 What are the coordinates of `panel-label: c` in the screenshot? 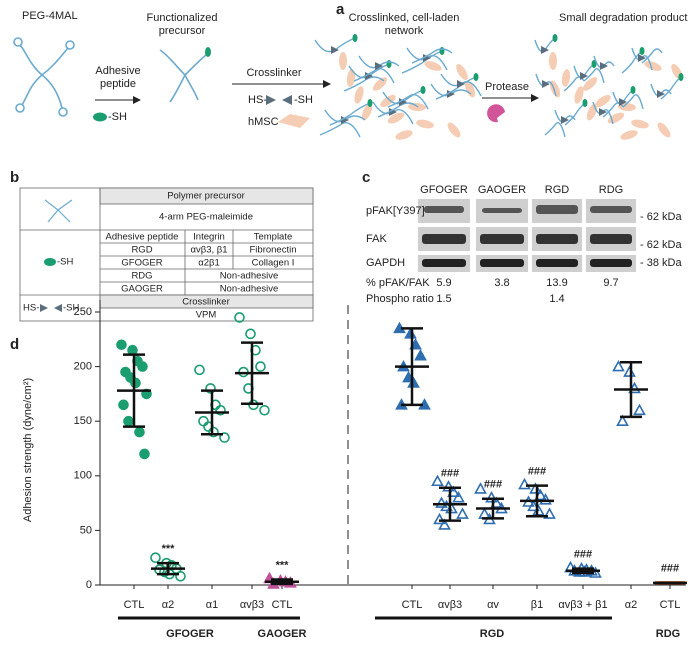 It's located at (366, 177).